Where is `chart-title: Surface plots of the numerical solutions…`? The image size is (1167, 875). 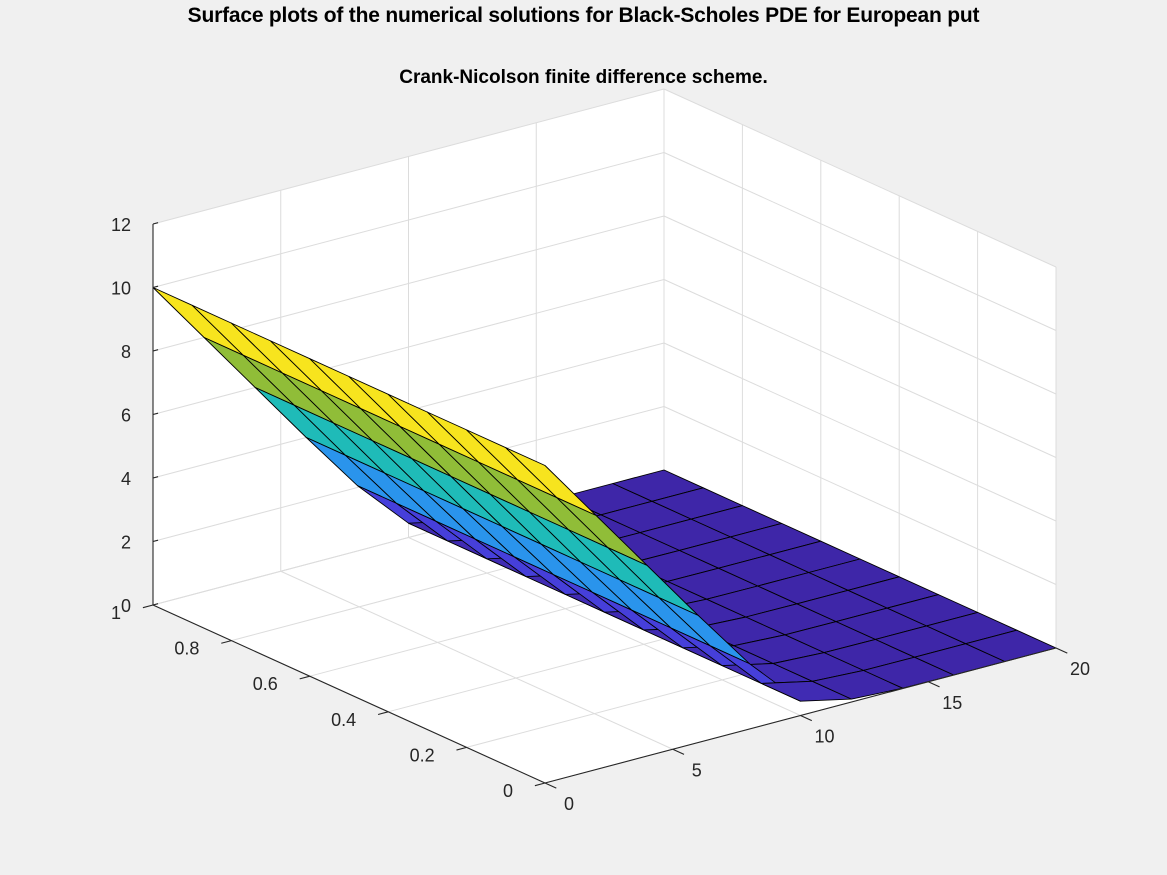 chart-title: Surface plots of the numerical solutions… is located at coordinates (583, 15).